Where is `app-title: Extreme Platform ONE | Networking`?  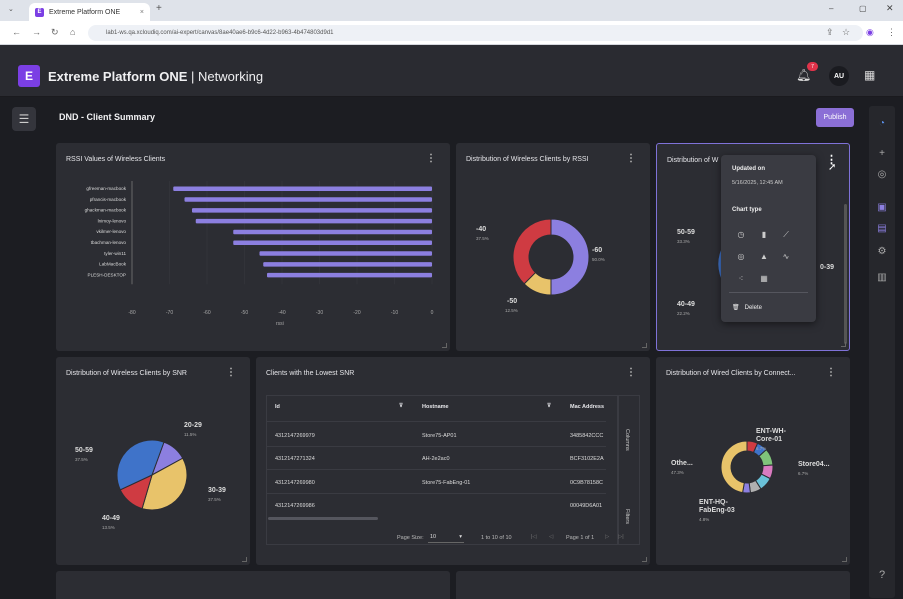 app-title: Extreme Platform ONE | Networking is located at coordinates (155, 76).